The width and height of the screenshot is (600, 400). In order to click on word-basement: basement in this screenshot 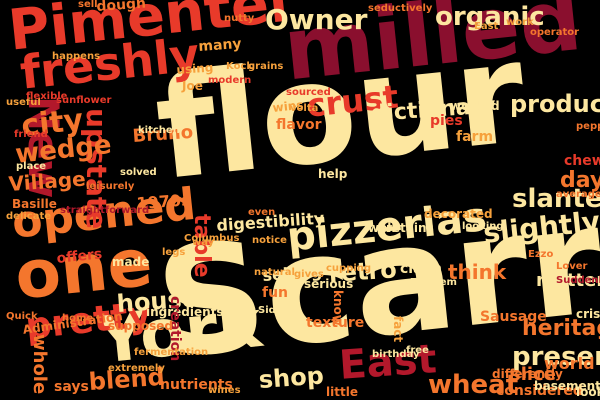, I will do `click(567, 386)`.